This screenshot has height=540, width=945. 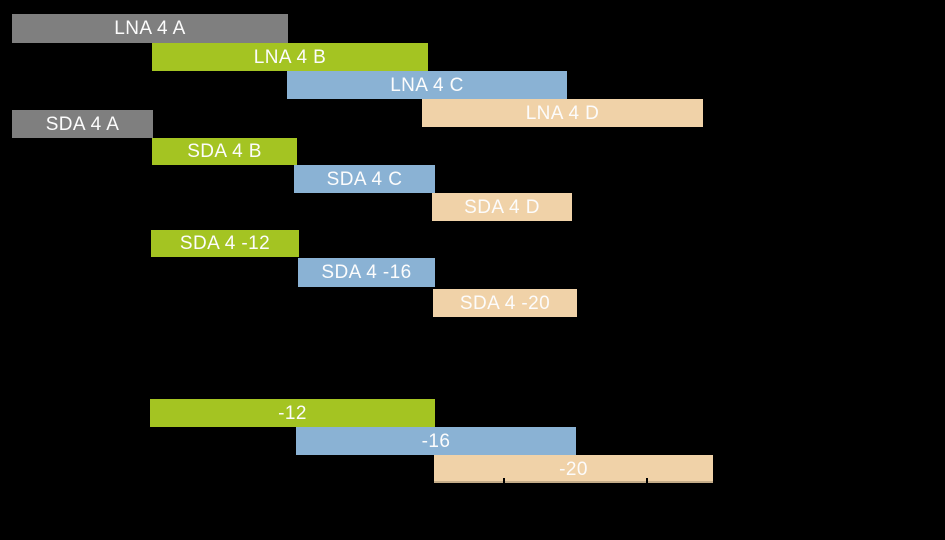 I want to click on bar-sda-4-a: SDA 4 A, so click(x=82, y=124).